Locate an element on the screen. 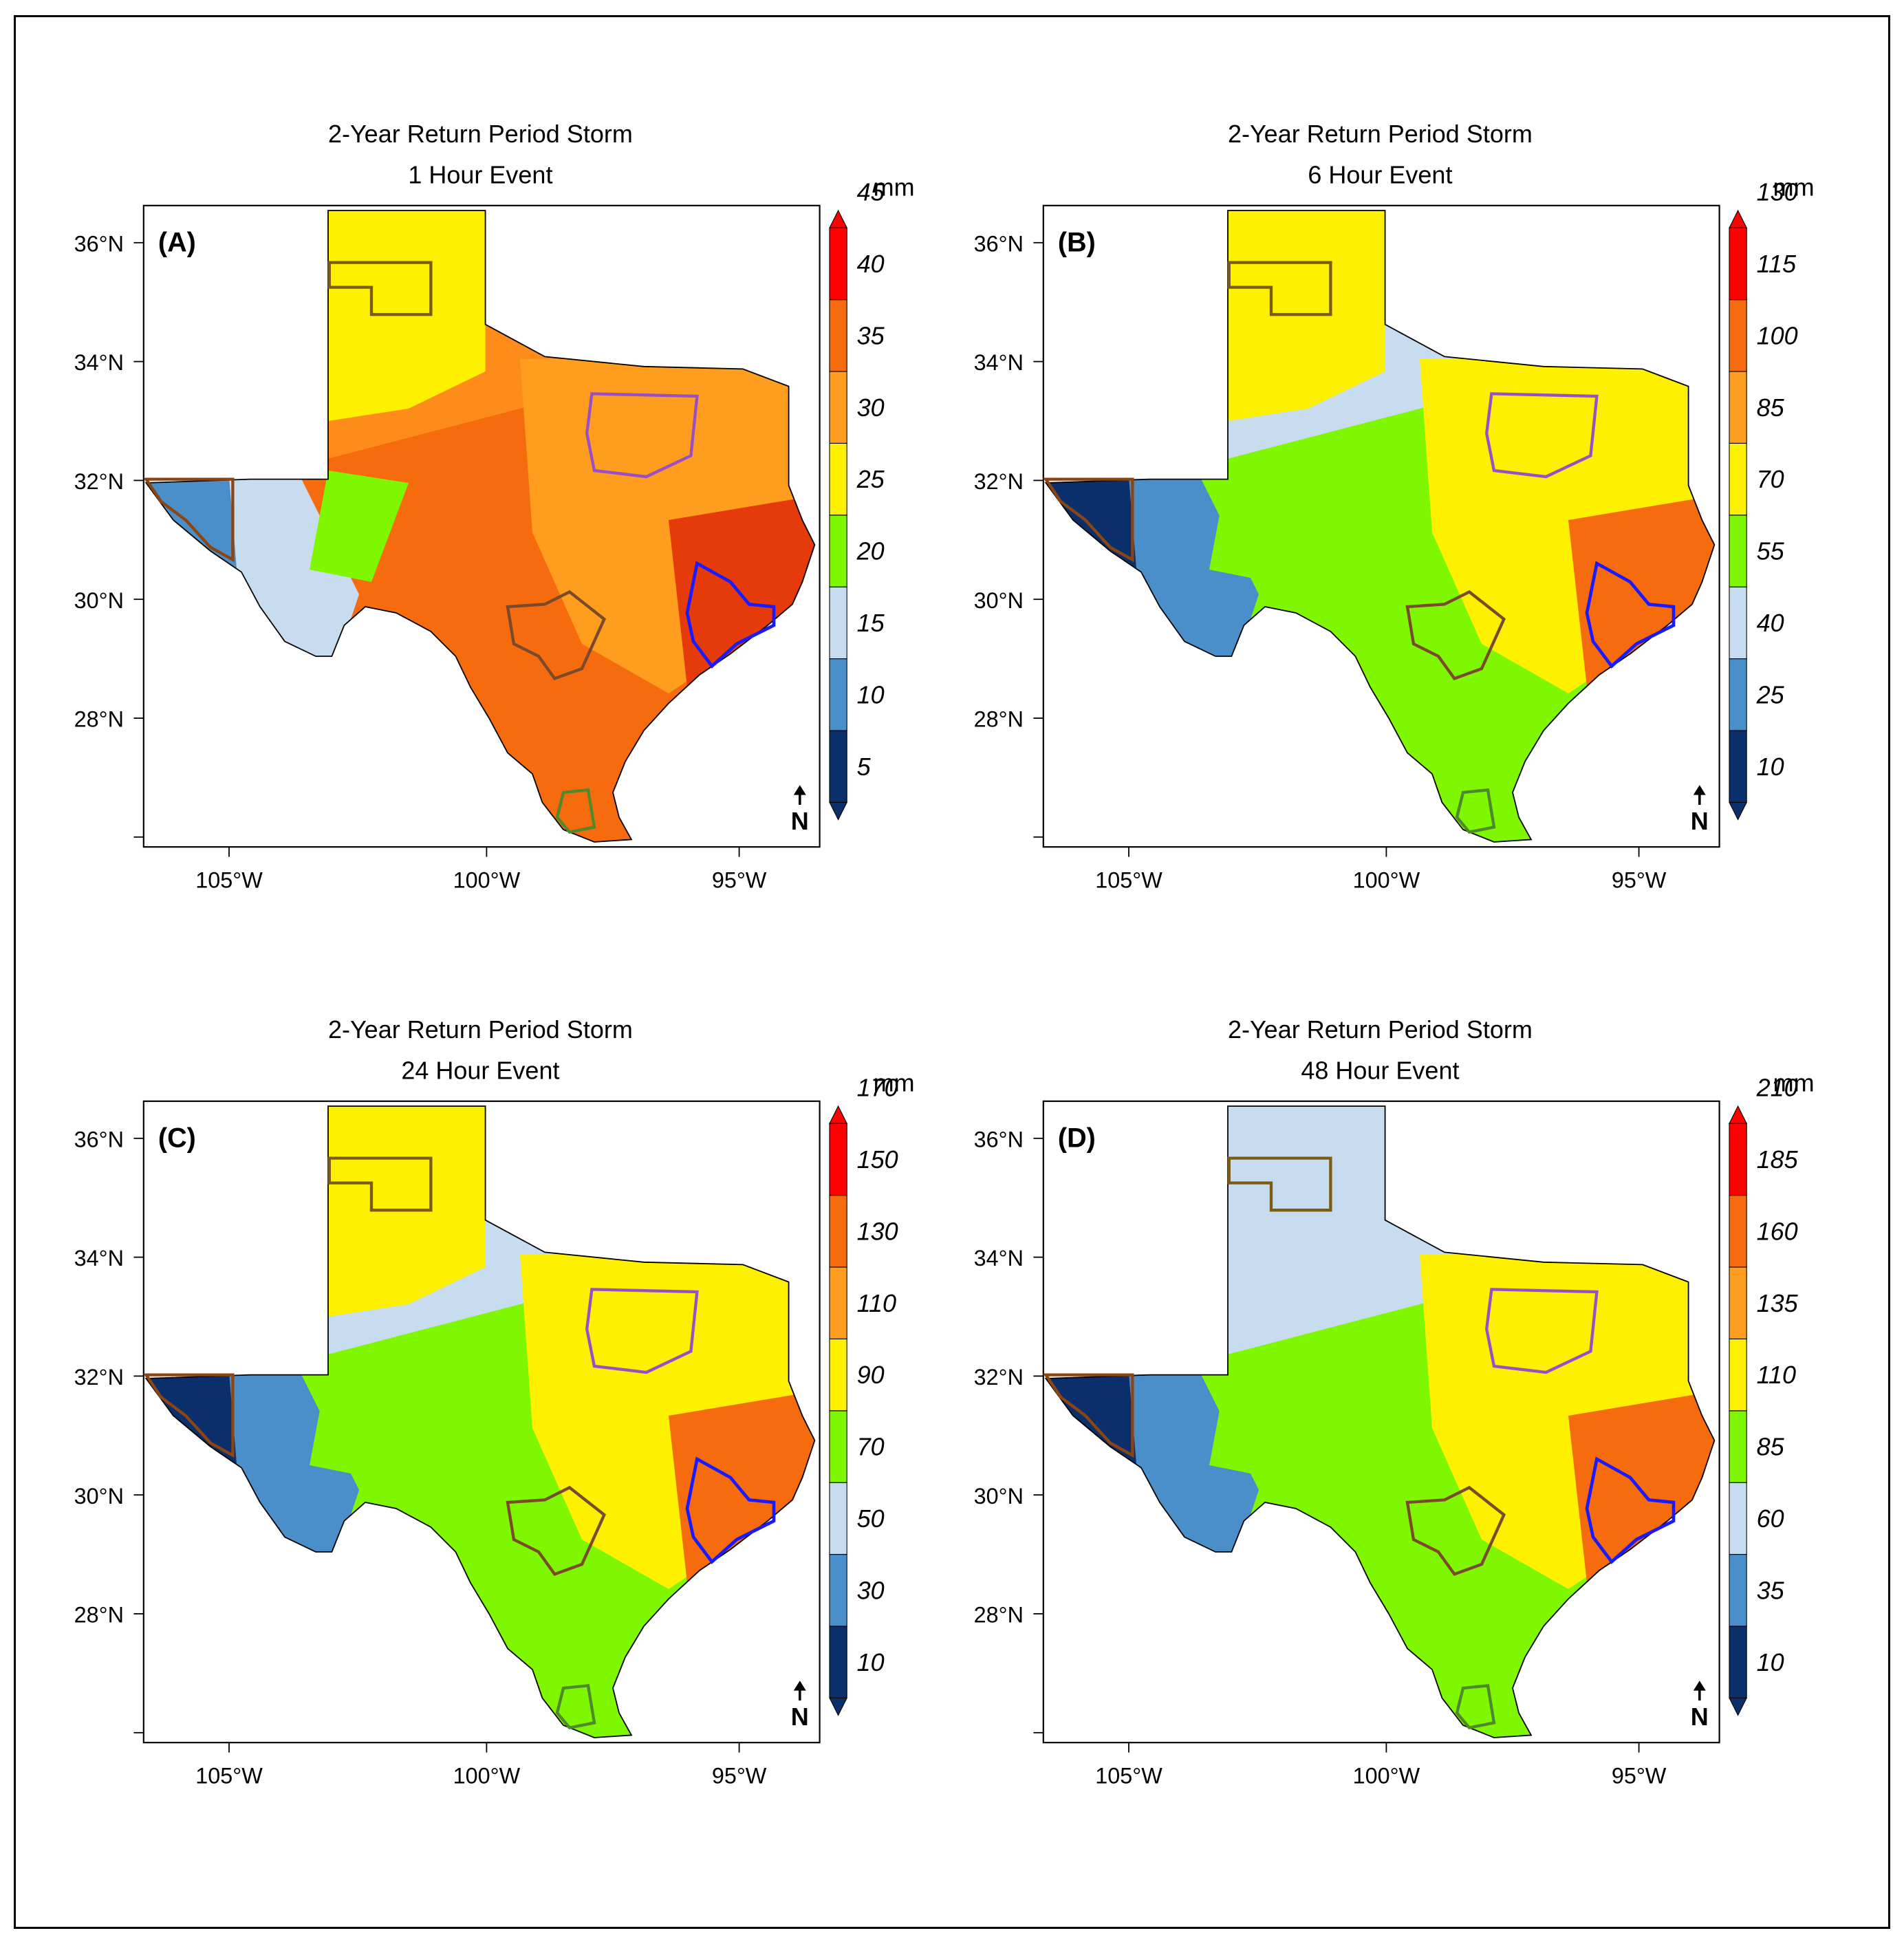 Image resolution: width=1904 pixels, height=1944 pixels. colorbar-tick-label: 110 is located at coordinates (876, 1303).